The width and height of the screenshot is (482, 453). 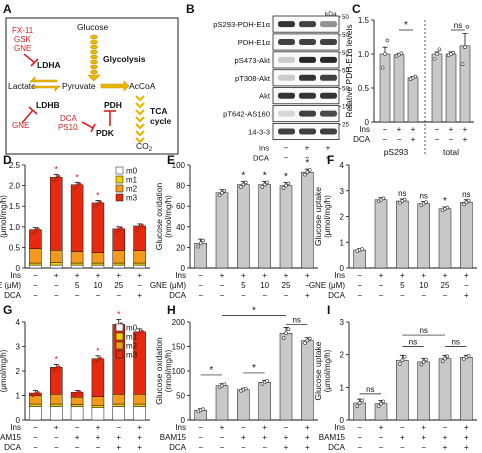 I want to click on tca-label-2: cycle, so click(x=161, y=121).